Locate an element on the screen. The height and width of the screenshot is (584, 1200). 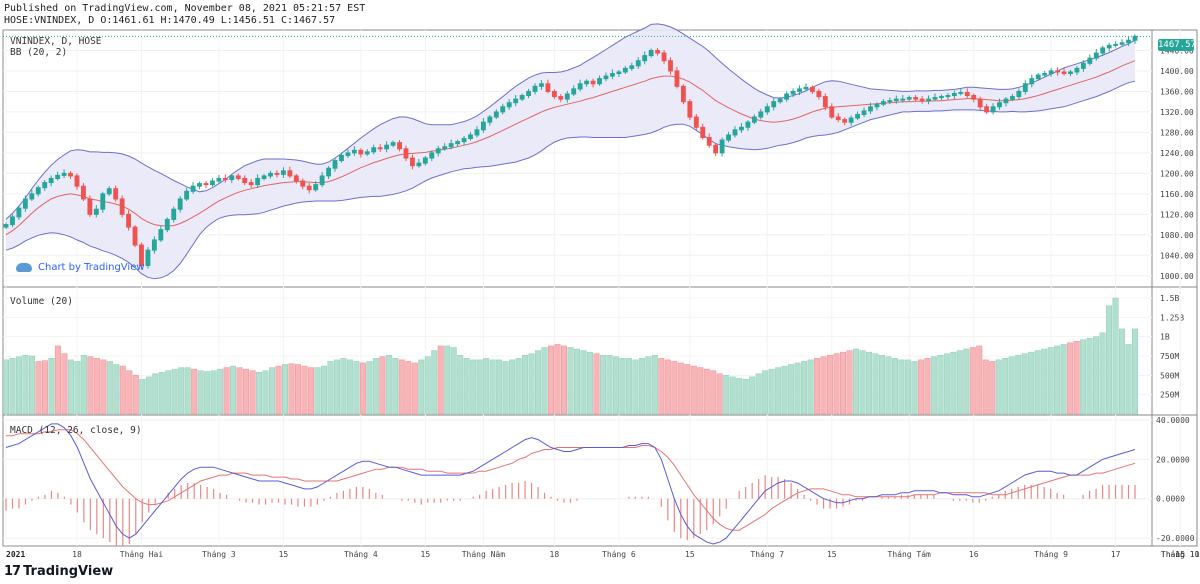
macd-panel-title: MACD (12, 26, close, 9) is located at coordinates (76, 430).